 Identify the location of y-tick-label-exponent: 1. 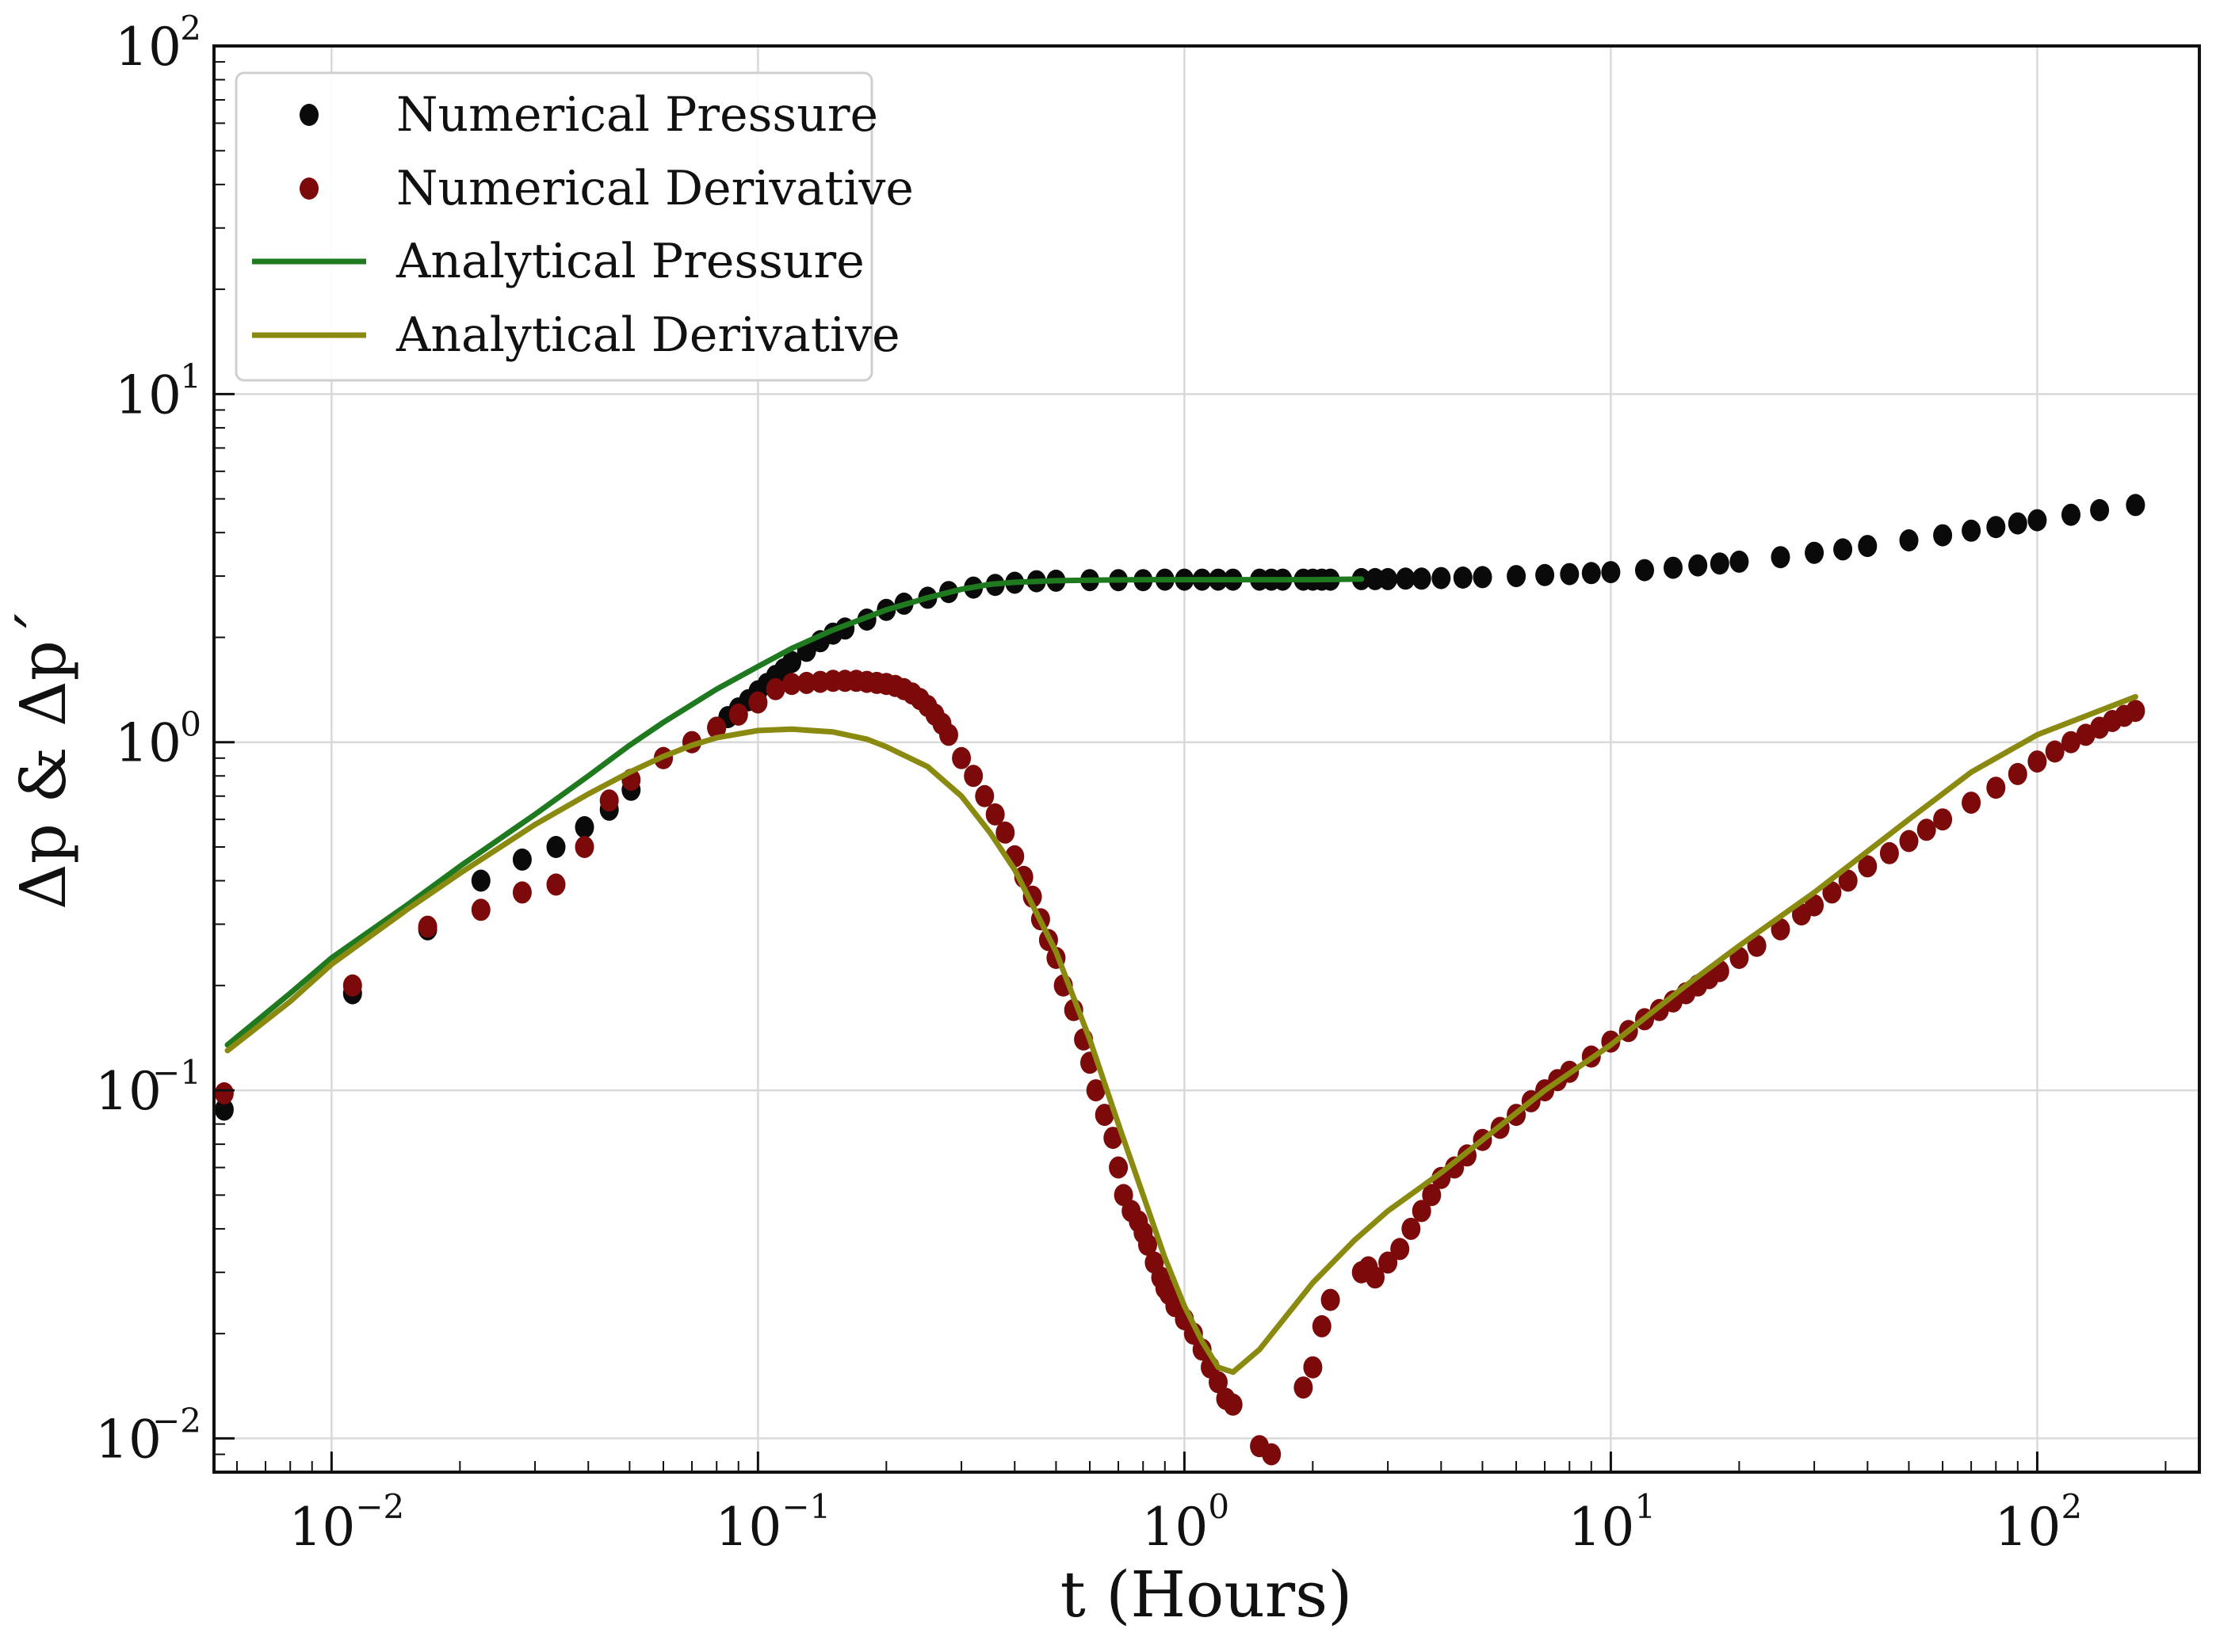
(190, 376).